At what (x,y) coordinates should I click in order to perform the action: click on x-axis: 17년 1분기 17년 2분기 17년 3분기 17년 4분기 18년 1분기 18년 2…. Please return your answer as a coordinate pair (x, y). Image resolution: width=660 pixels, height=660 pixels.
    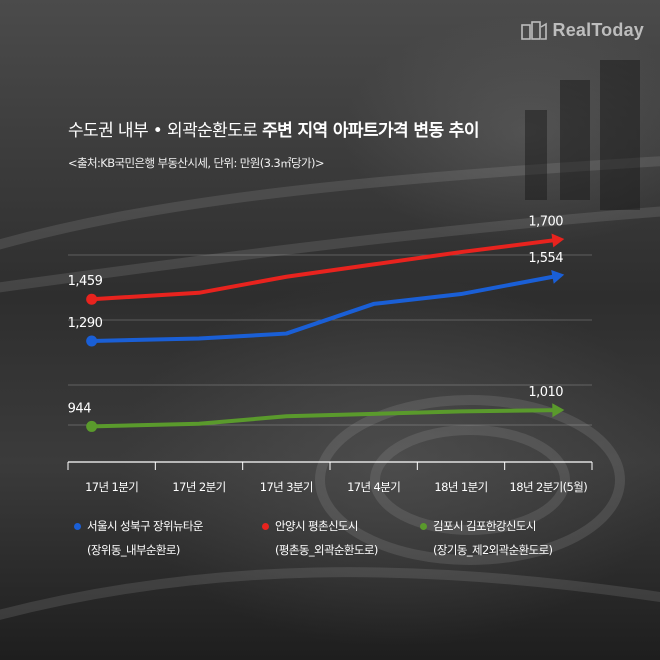
    Looking at the image, I should click on (330, 477).